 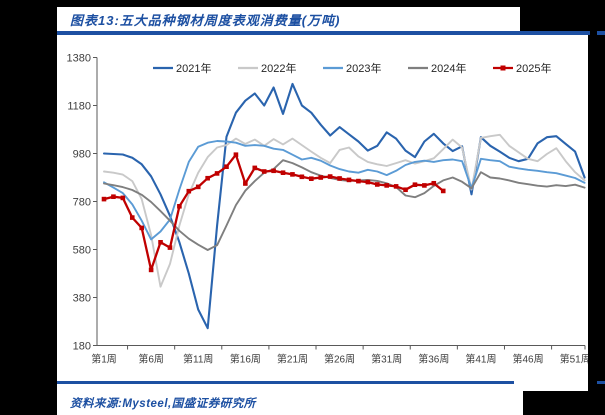 What do you see at coordinates (574, 359) in the screenshot?
I see `svg-text: 第51周` at bounding box center [574, 359].